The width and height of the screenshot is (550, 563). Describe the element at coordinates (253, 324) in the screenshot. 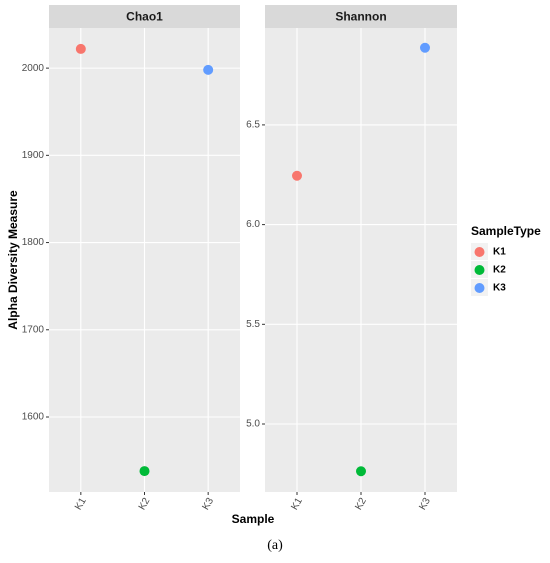

I see `y-tick-label: 5.5` at that location.